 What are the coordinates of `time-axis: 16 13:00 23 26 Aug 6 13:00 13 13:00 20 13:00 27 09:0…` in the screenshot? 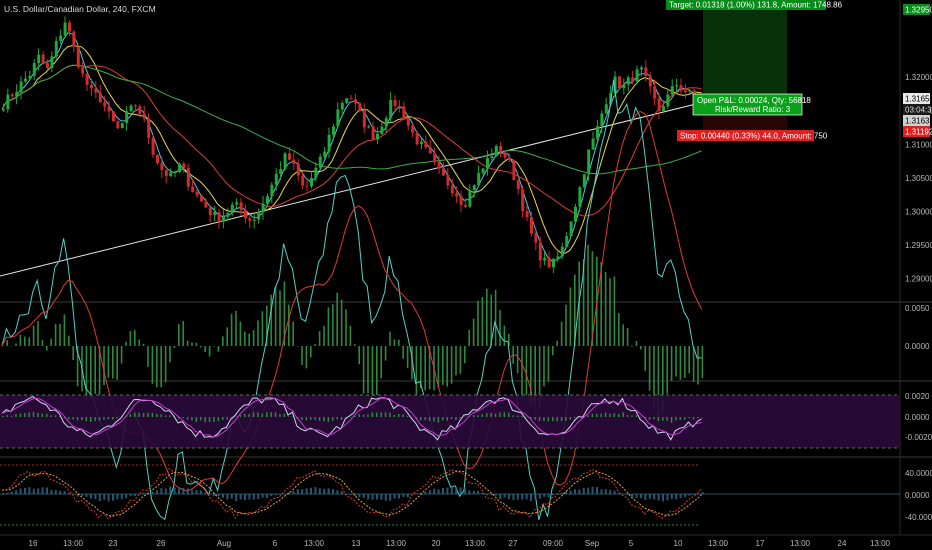 It's located at (460, 543).